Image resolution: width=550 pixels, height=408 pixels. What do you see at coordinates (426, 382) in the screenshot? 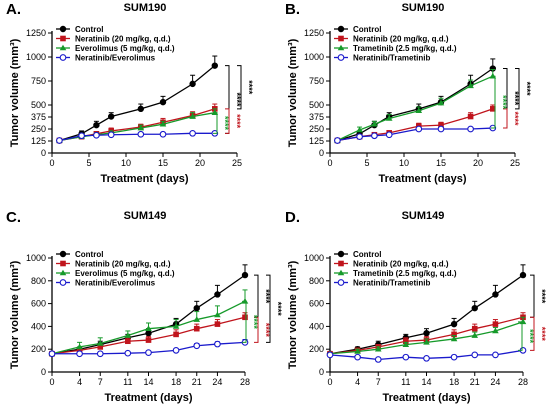
I see `x-tick-label: 14` at bounding box center [426, 382].